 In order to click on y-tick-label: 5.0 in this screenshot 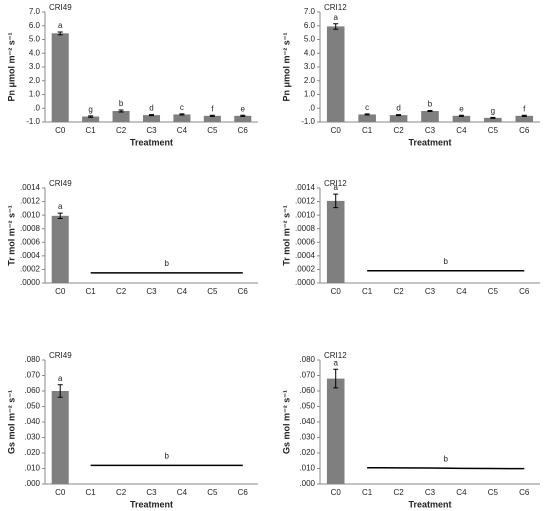, I will do `click(310, 39)`.